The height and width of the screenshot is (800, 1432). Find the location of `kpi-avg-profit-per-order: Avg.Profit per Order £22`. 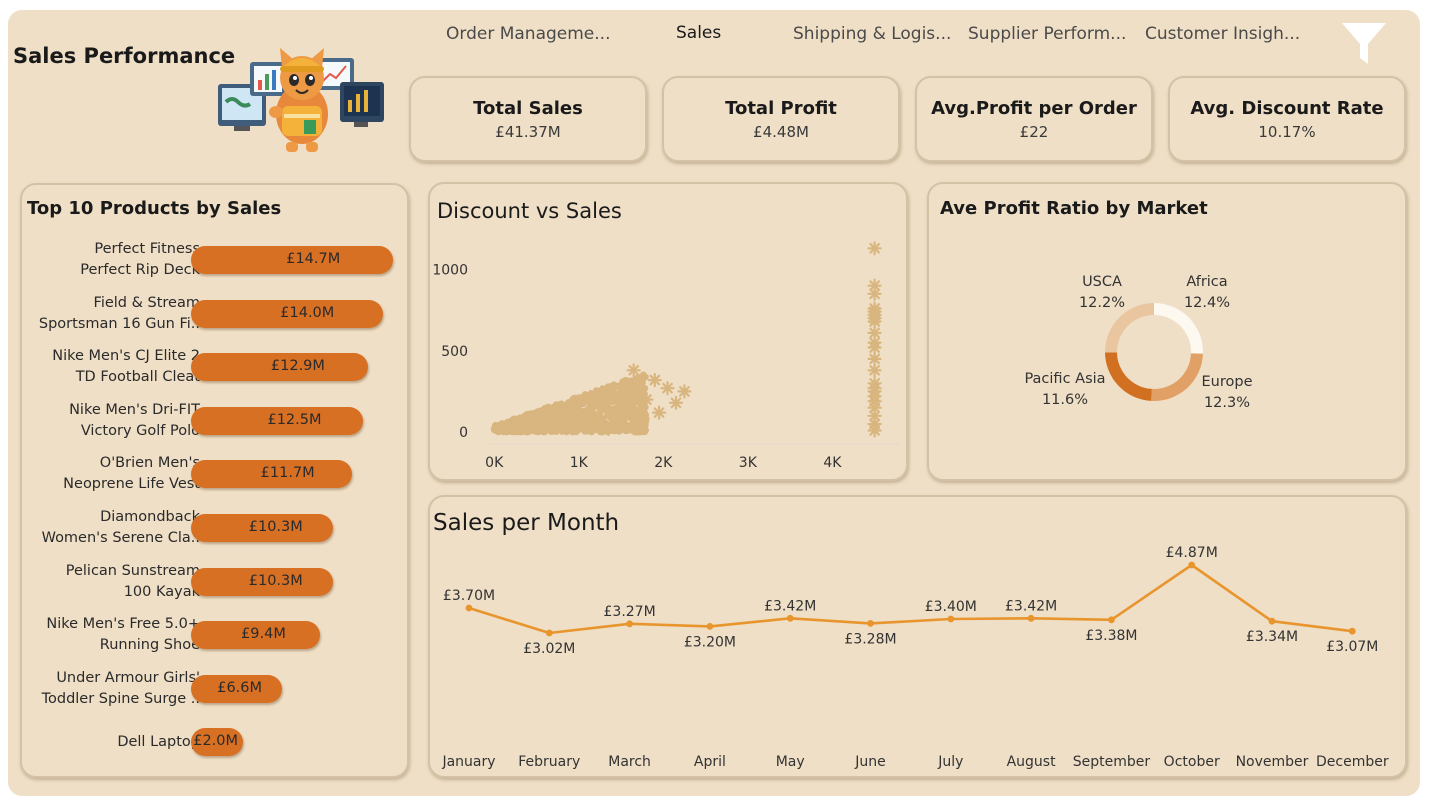

kpi-avg-profit-per-order: Avg.Profit per Order £22 is located at coordinates (1034, 119).